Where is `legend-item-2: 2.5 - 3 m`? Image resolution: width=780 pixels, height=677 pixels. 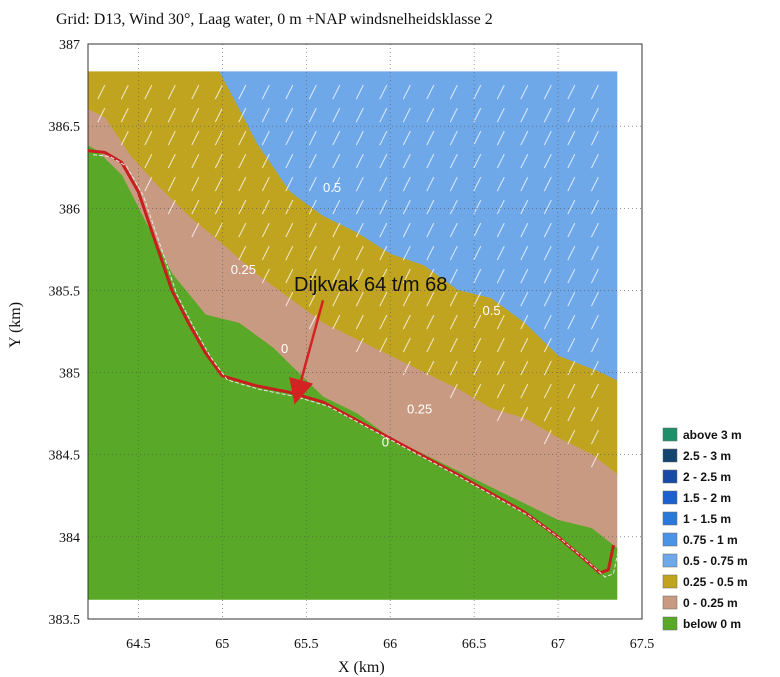 legend-item-2: 2.5 - 3 m is located at coordinates (696, 455).